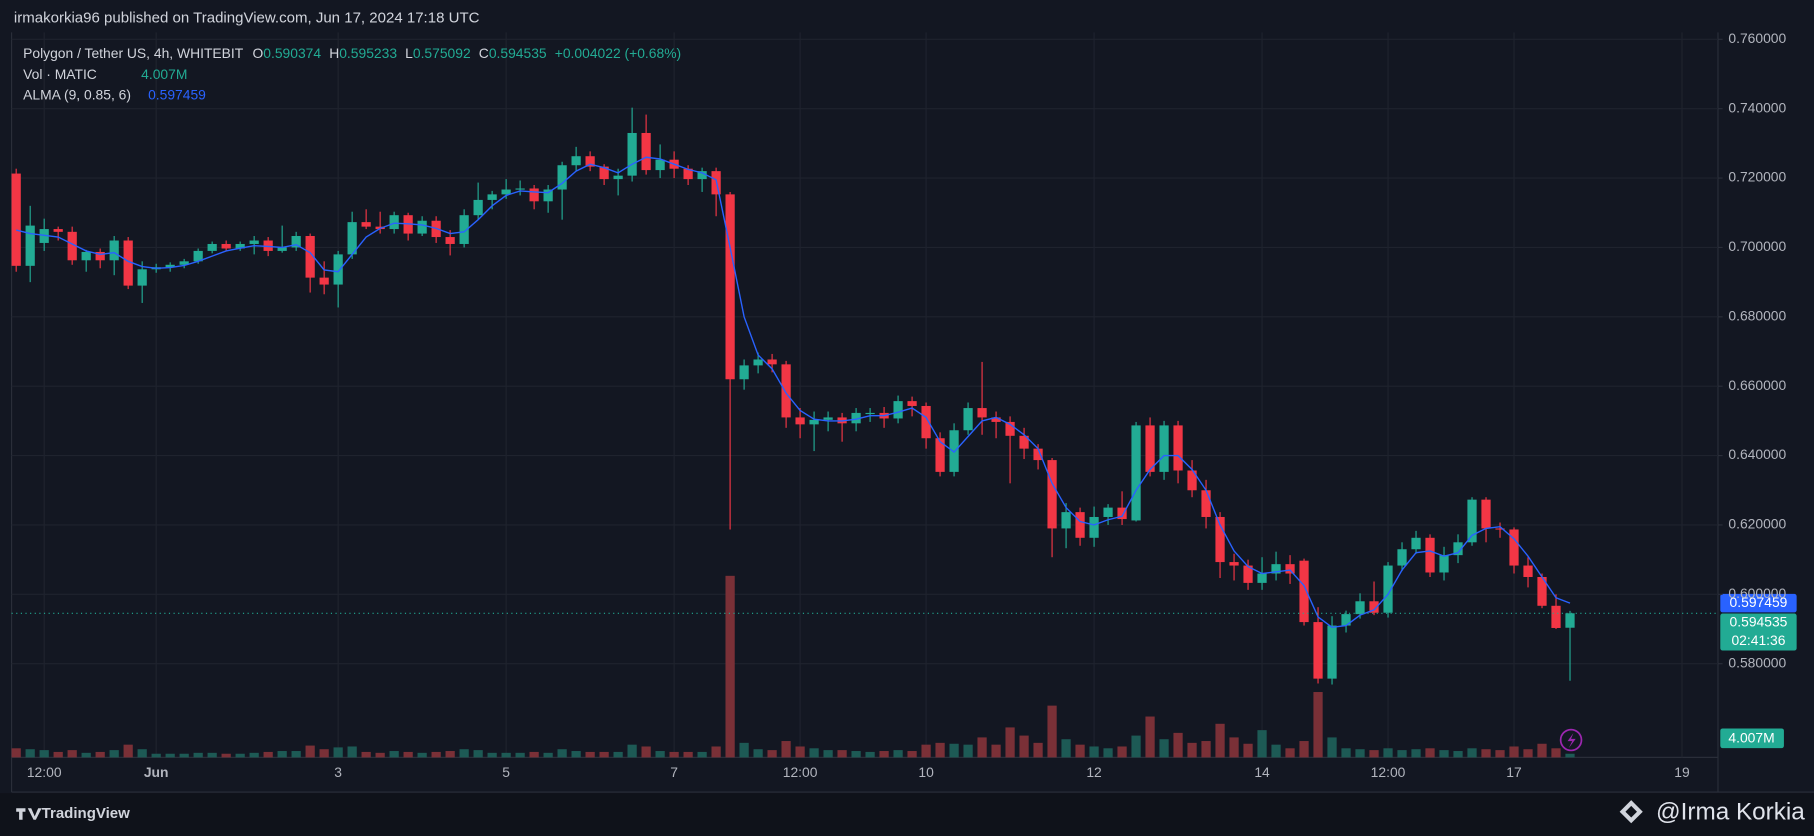 Image resolution: width=1814 pixels, height=836 pixels. I want to click on volume-name: Vol · MATIC, so click(60, 74).